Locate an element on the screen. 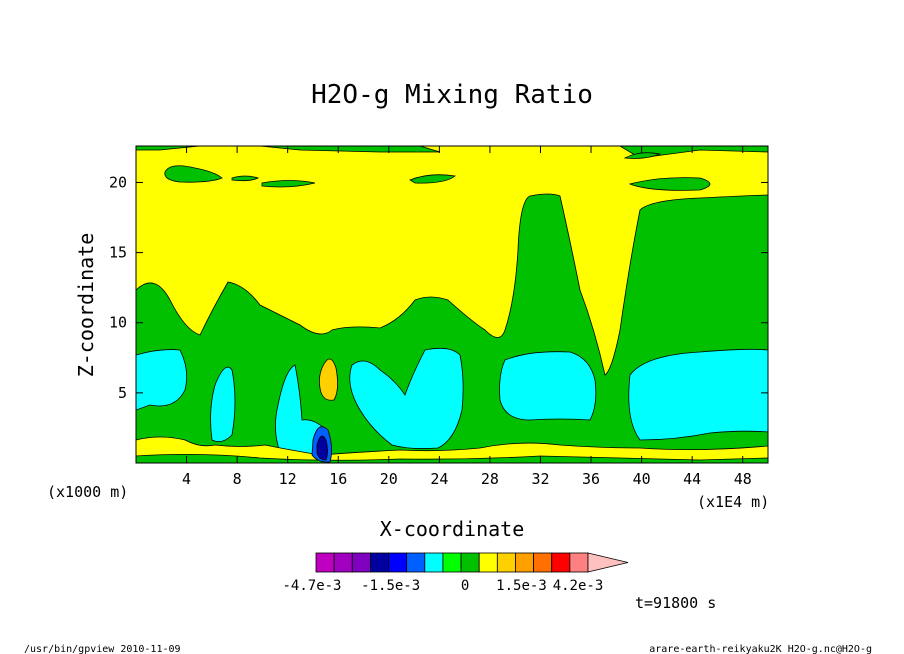  x-tick-label: 44 is located at coordinates (692, 479).